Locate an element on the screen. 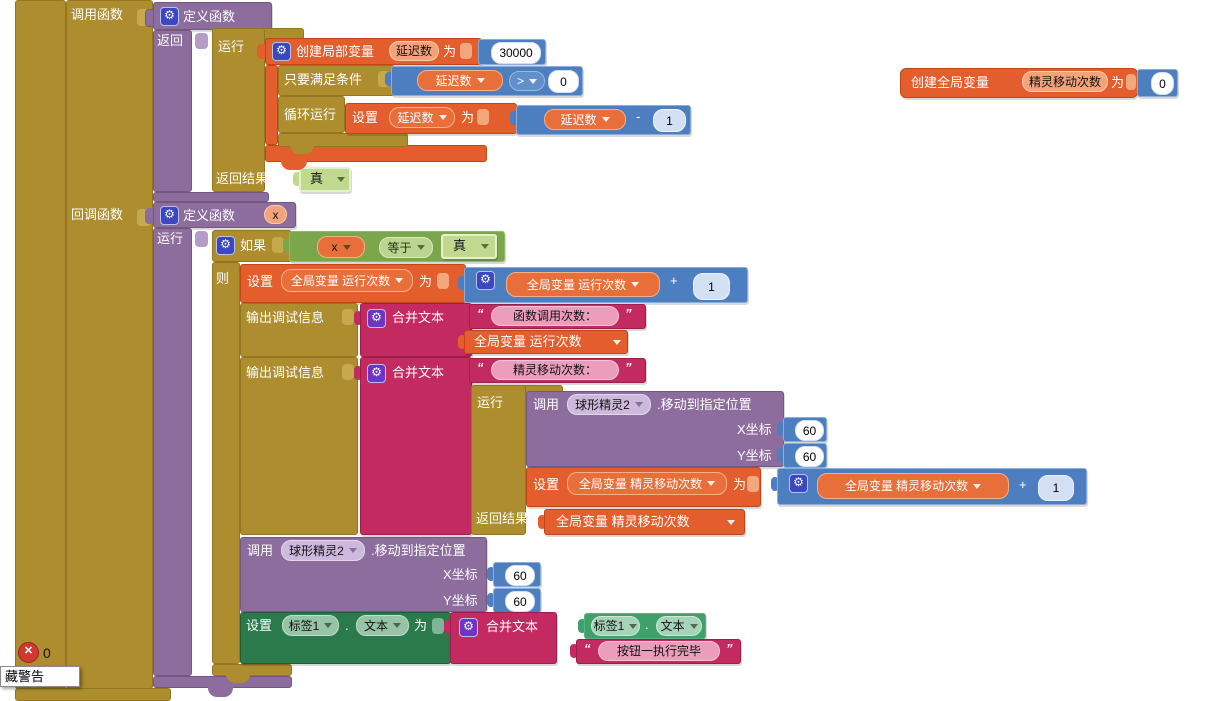 This screenshot has width=1219, height=701. get-run-count-block is located at coordinates (546, 342).